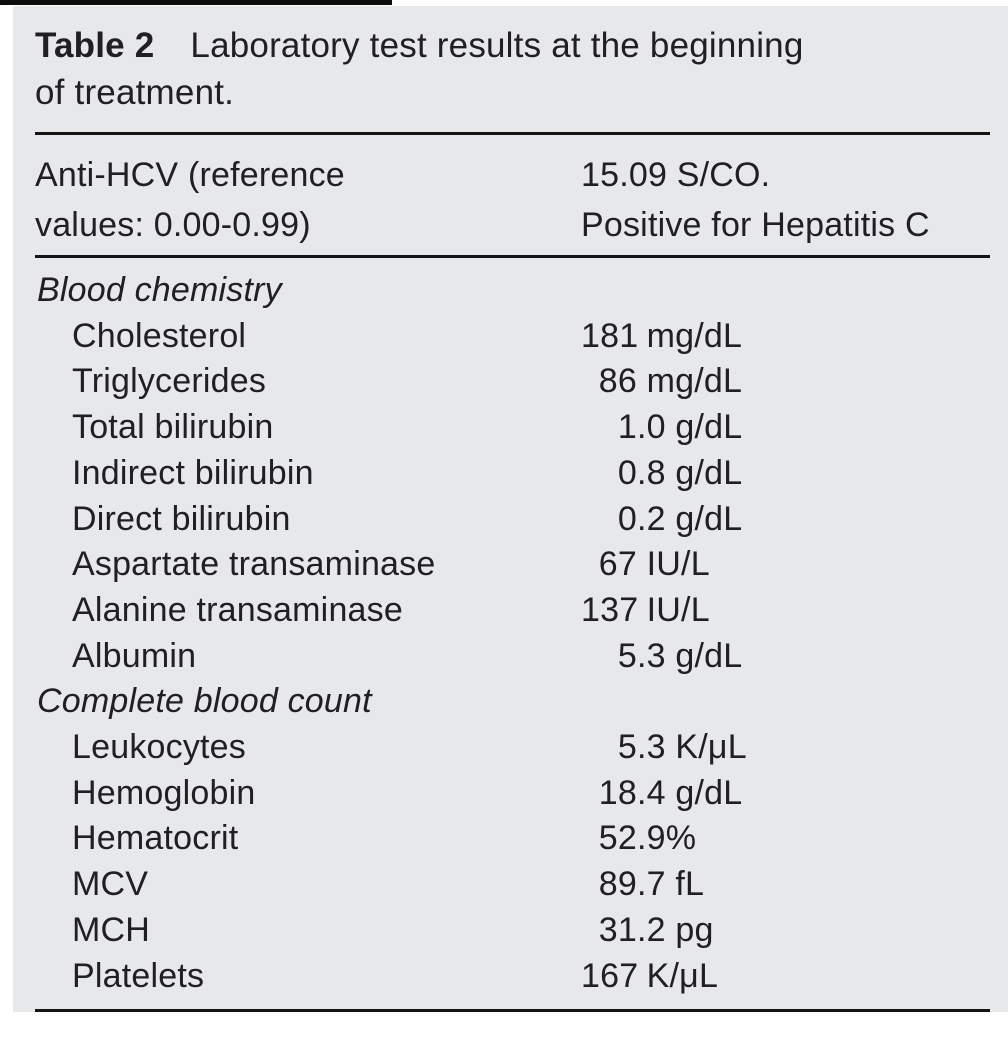 The image size is (1008, 1037). I want to click on row-value: 181 mg/dL, so click(661, 337).